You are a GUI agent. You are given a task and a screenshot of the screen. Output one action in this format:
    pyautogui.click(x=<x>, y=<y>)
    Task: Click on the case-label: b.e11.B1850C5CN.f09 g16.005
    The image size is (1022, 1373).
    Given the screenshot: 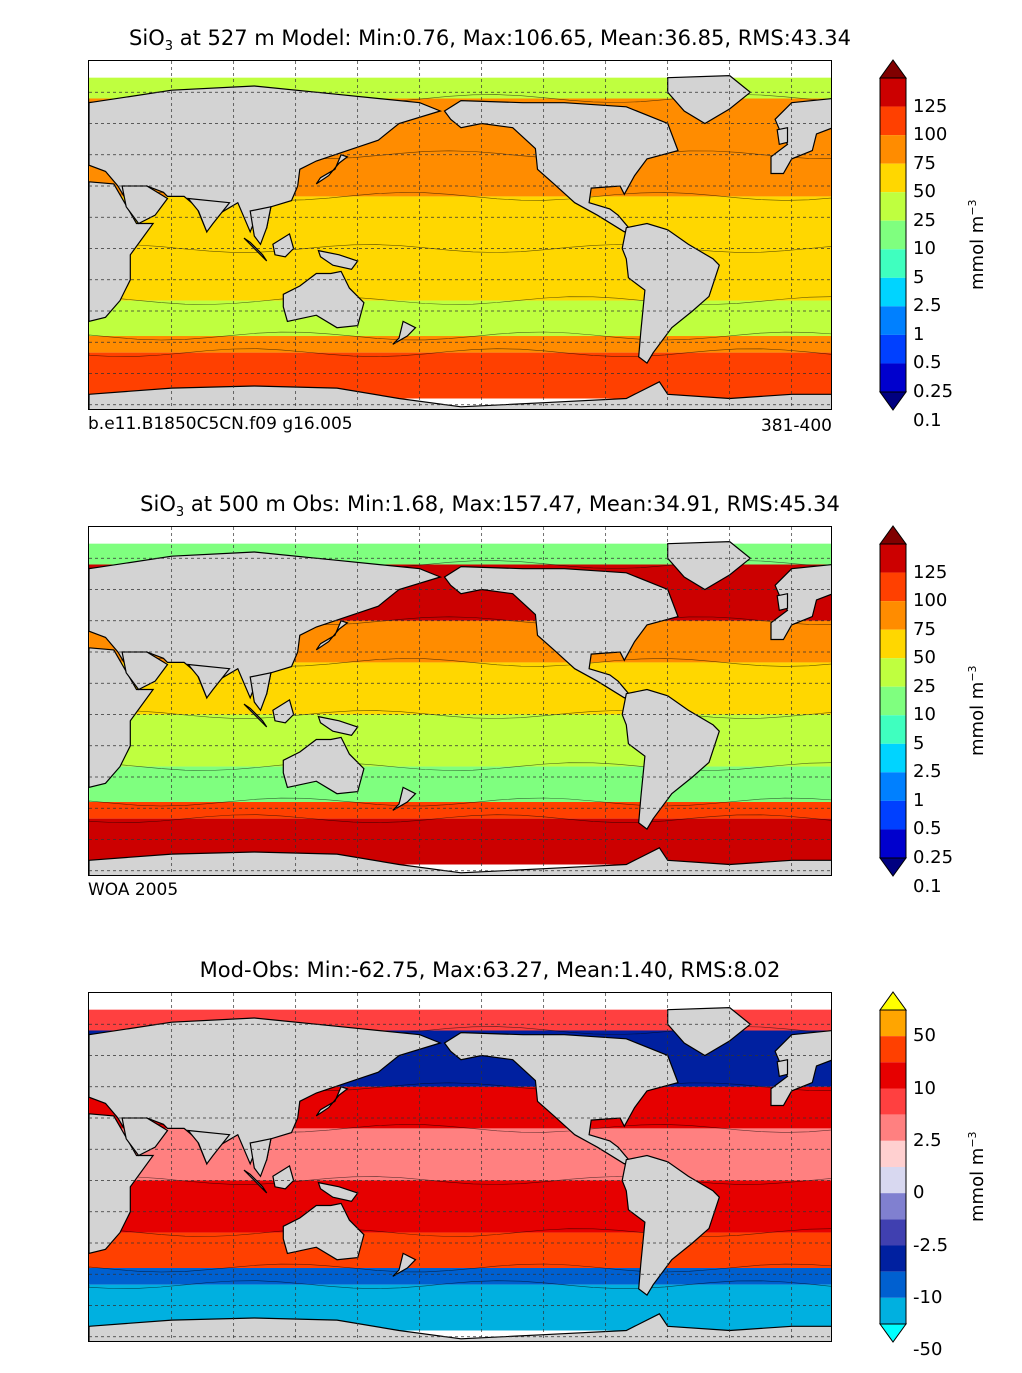 What is the action you would take?
    pyautogui.click(x=220, y=424)
    